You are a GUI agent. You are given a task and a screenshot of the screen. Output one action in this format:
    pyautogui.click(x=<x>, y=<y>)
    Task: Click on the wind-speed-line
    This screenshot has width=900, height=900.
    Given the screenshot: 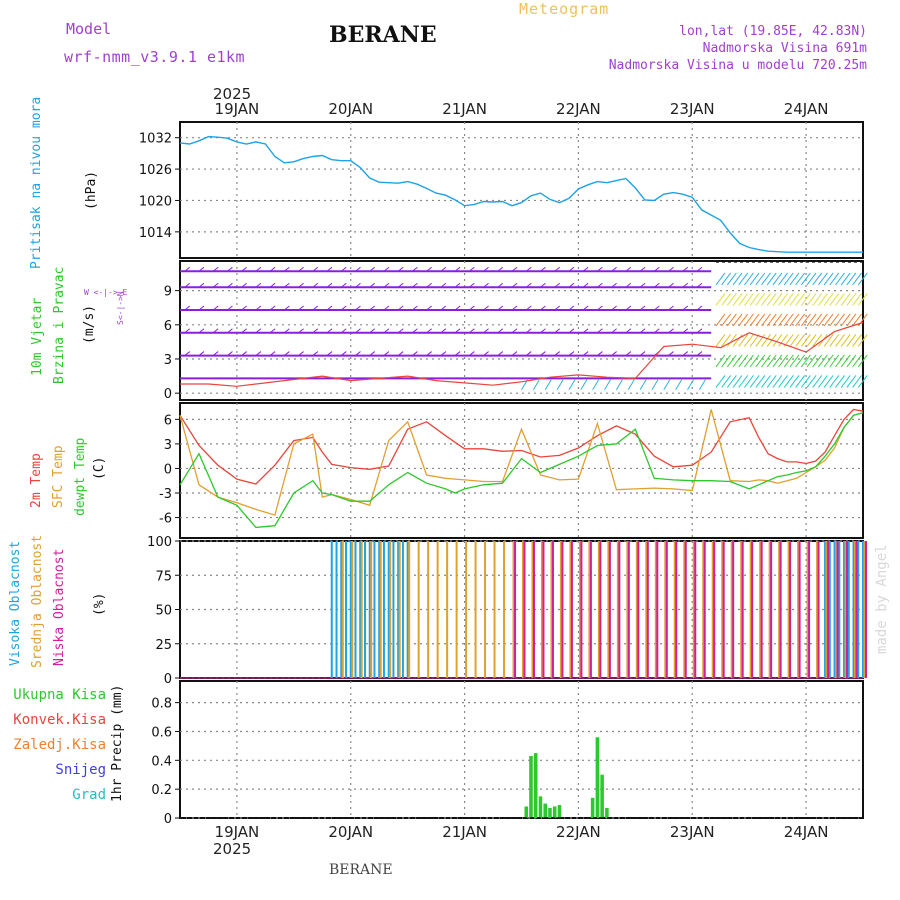 What is the action you would take?
    pyautogui.click(x=522, y=354)
    